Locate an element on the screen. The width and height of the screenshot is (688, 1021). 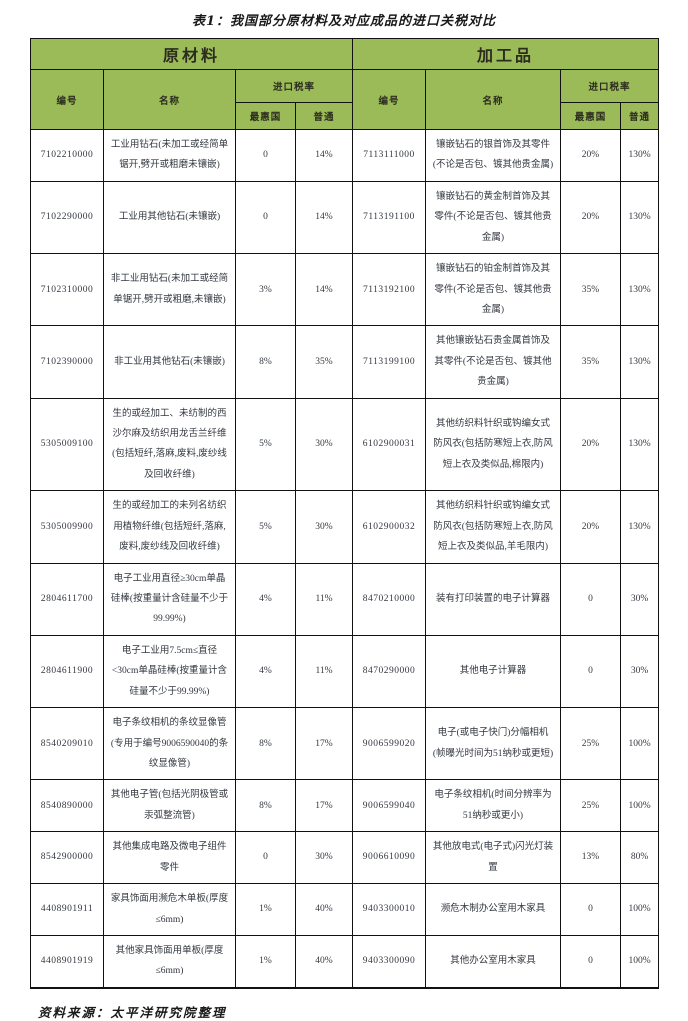
raw-name-cell: 电子工业用7.5cm≤直径<30cm单晶硅棒(按重量计含硅量不少于99.99%) is located at coordinates (169, 671).